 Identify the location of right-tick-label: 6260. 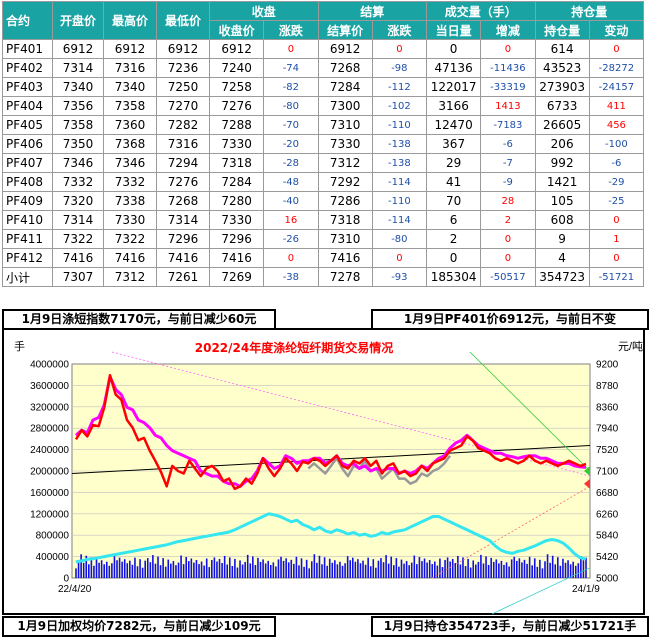
(607, 514).